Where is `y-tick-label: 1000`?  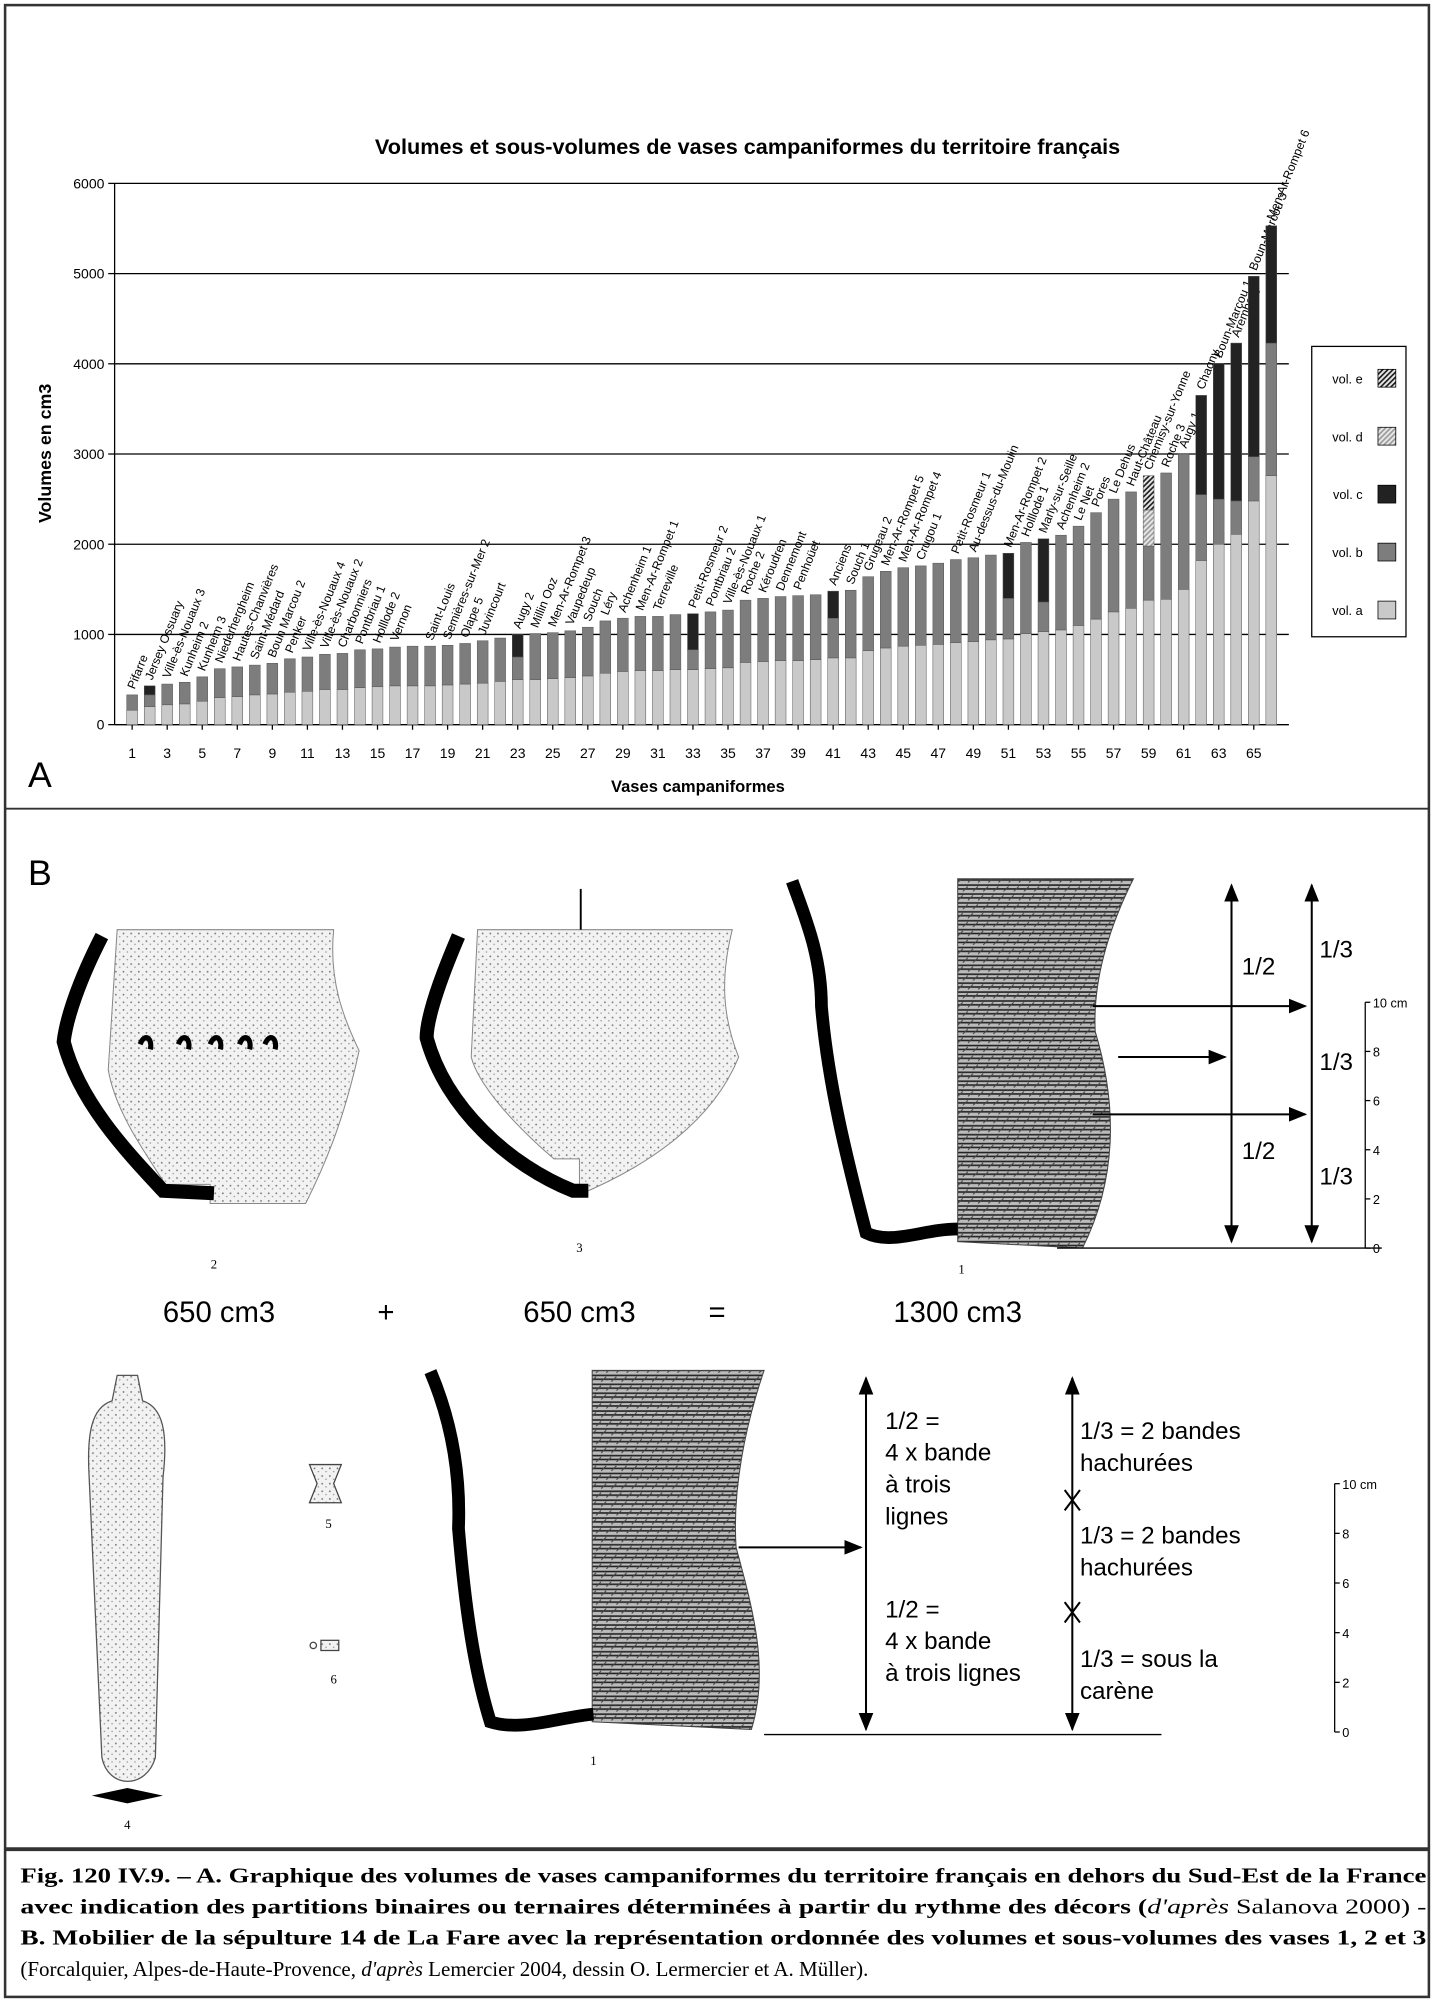
y-tick-label: 1000 is located at coordinates (88, 635).